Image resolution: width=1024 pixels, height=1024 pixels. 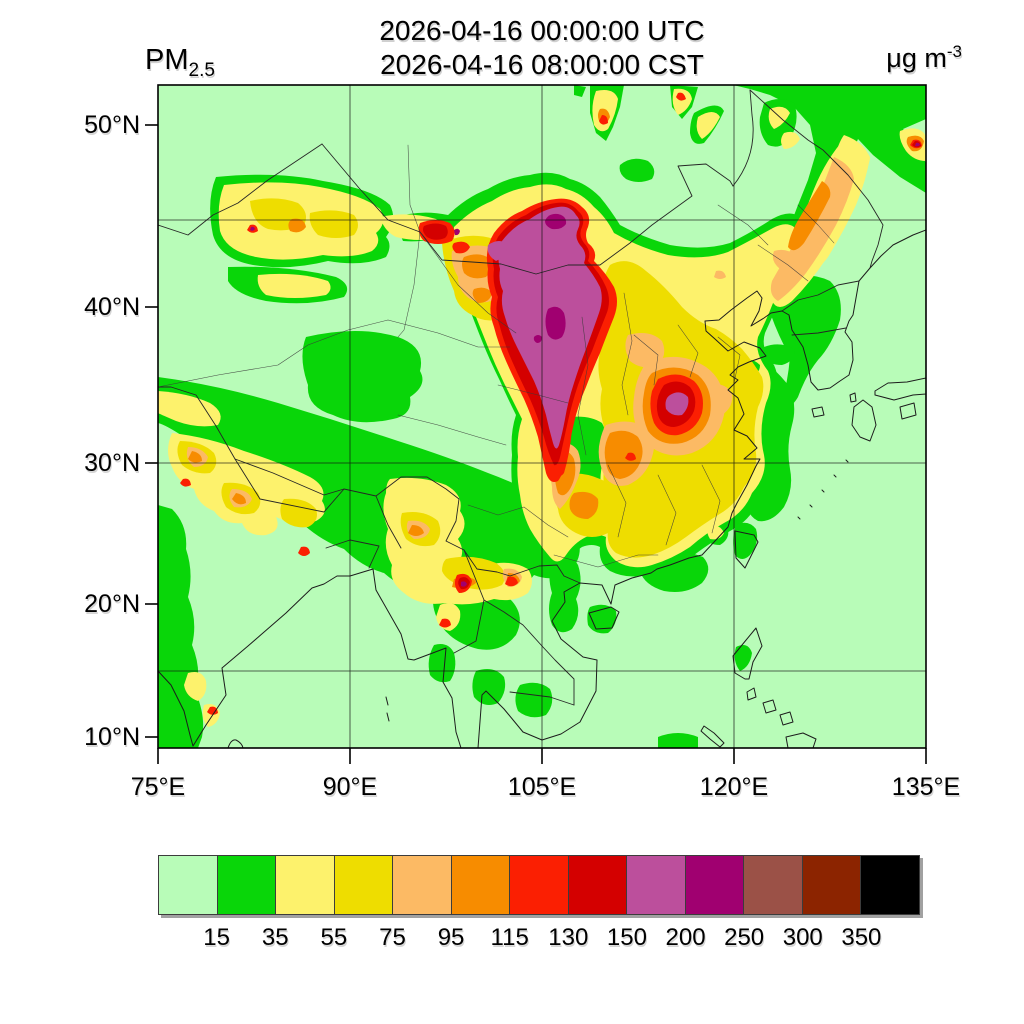 I want to click on variable-subscript: 2.5, so click(x=201, y=70).